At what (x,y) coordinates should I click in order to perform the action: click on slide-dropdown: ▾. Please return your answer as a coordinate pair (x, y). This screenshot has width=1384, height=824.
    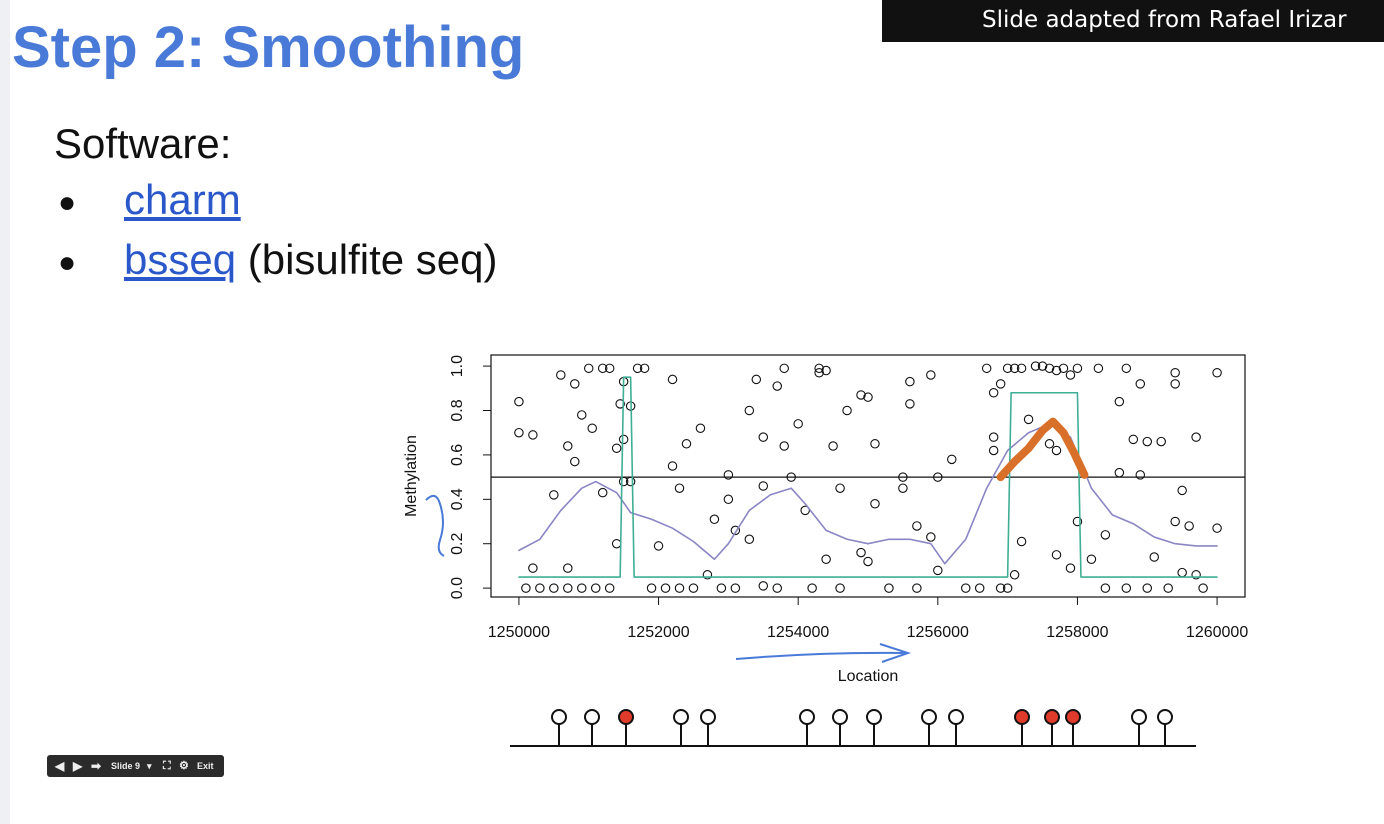
    Looking at the image, I should click on (149, 766).